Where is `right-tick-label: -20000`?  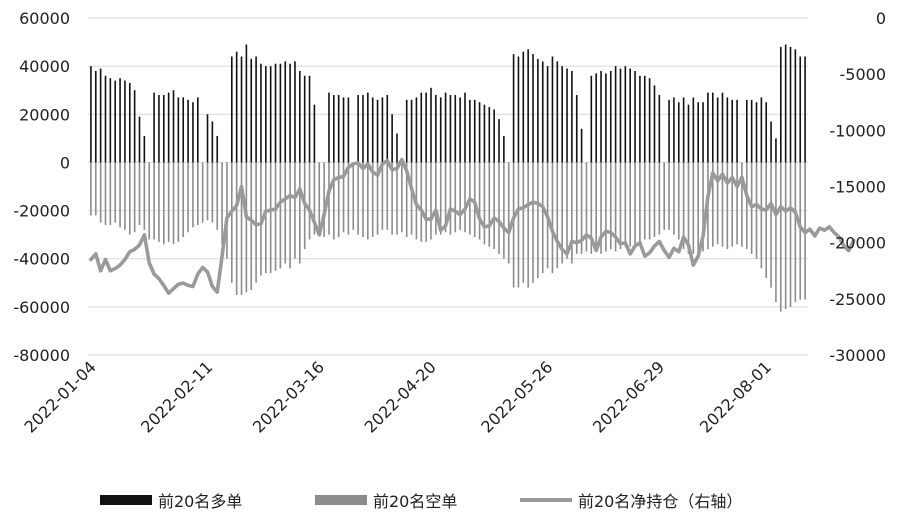 right-tick-label: -20000 is located at coordinates (857, 243).